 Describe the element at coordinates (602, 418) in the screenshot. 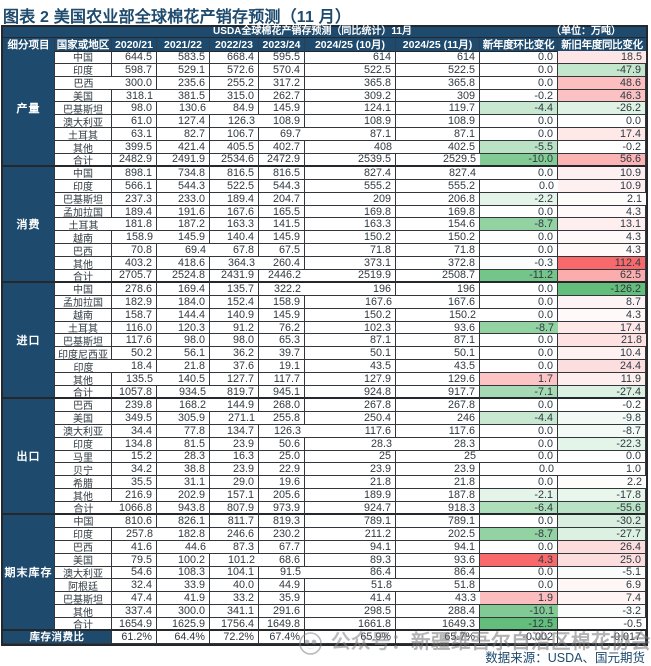

I see `value-cell: -9.8` at that location.